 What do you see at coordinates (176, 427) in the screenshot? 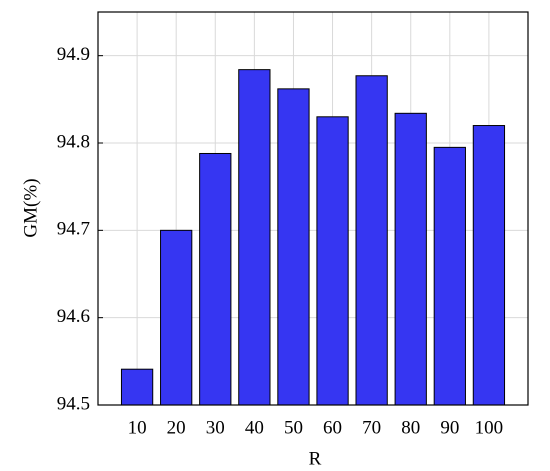
I see `x-tick-label: 20` at bounding box center [176, 427].